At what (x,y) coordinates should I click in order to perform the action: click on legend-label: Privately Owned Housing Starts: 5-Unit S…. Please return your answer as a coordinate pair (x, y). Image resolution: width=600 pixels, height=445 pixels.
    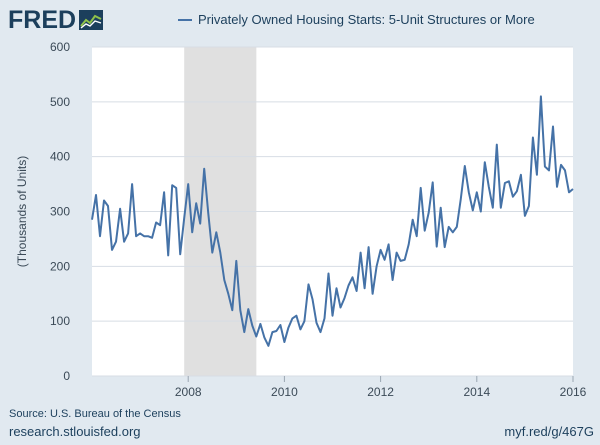
    Looking at the image, I should click on (366, 19).